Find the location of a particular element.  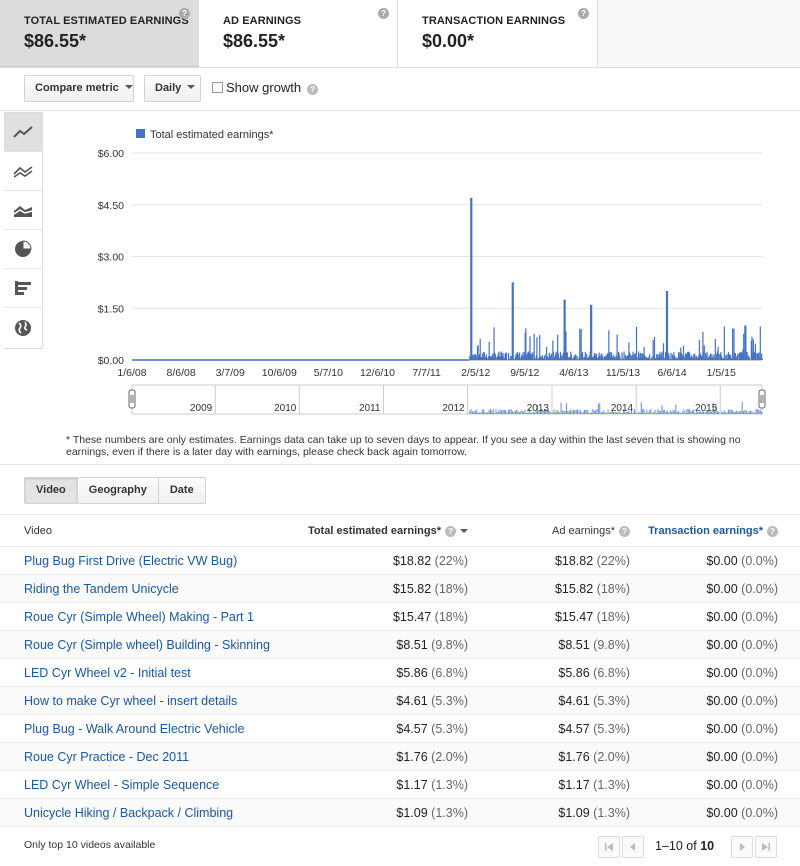

metric-card-total-earnings: TOTAL ESTIMATED EARNINGS $86.55* ? is located at coordinates (99, 33).